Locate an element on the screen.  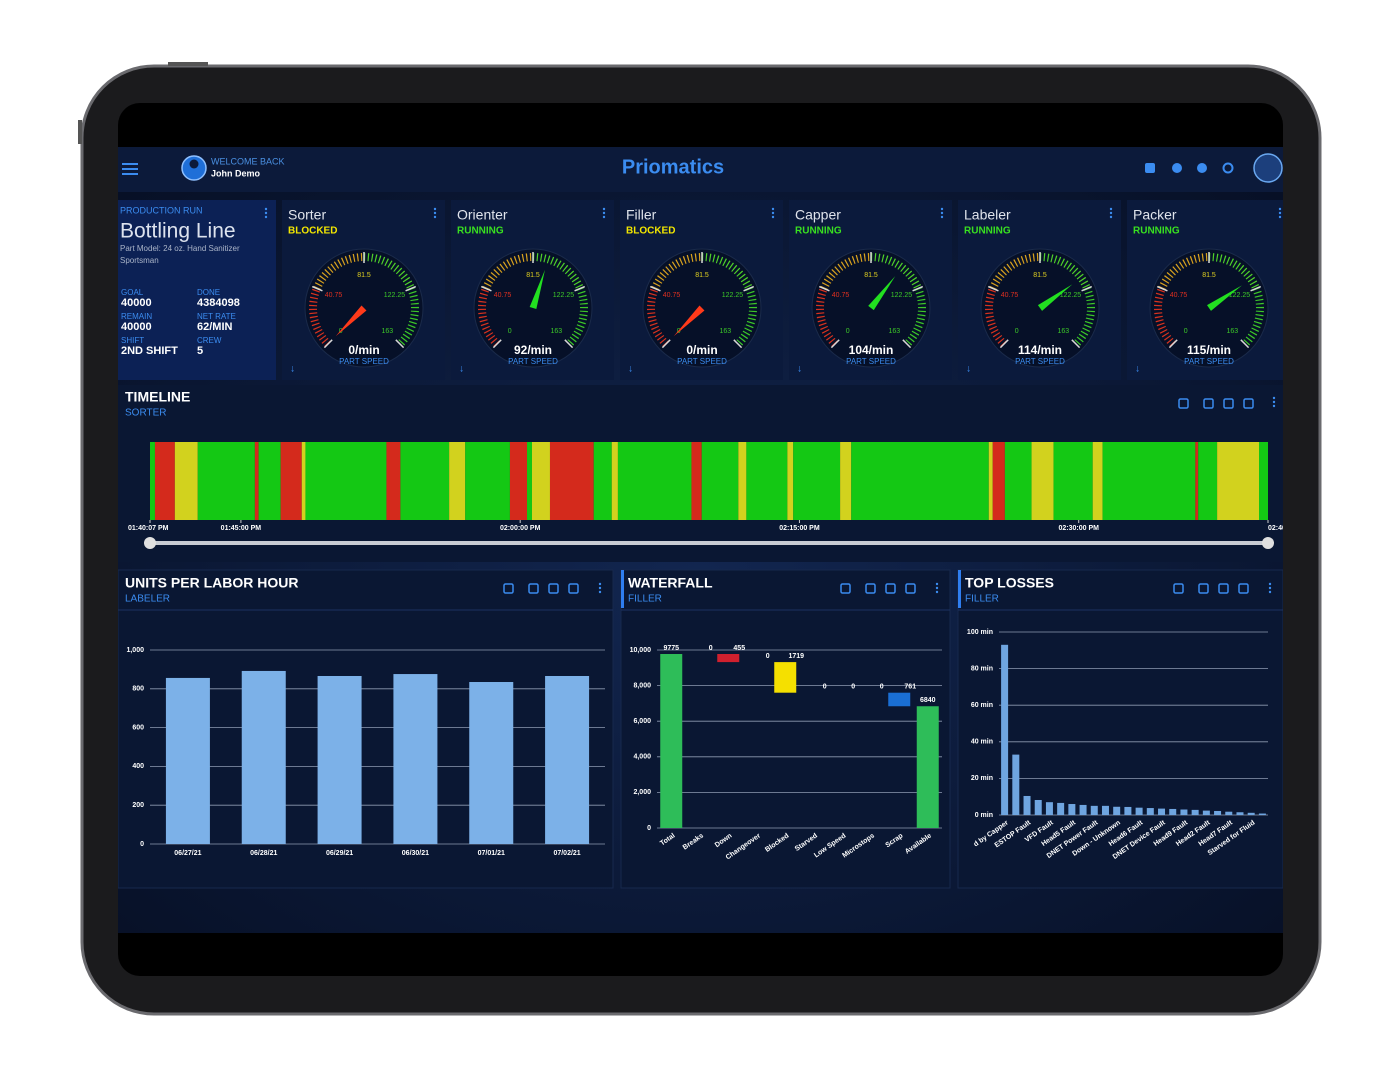
menu-button is located at coordinates (130, 169).